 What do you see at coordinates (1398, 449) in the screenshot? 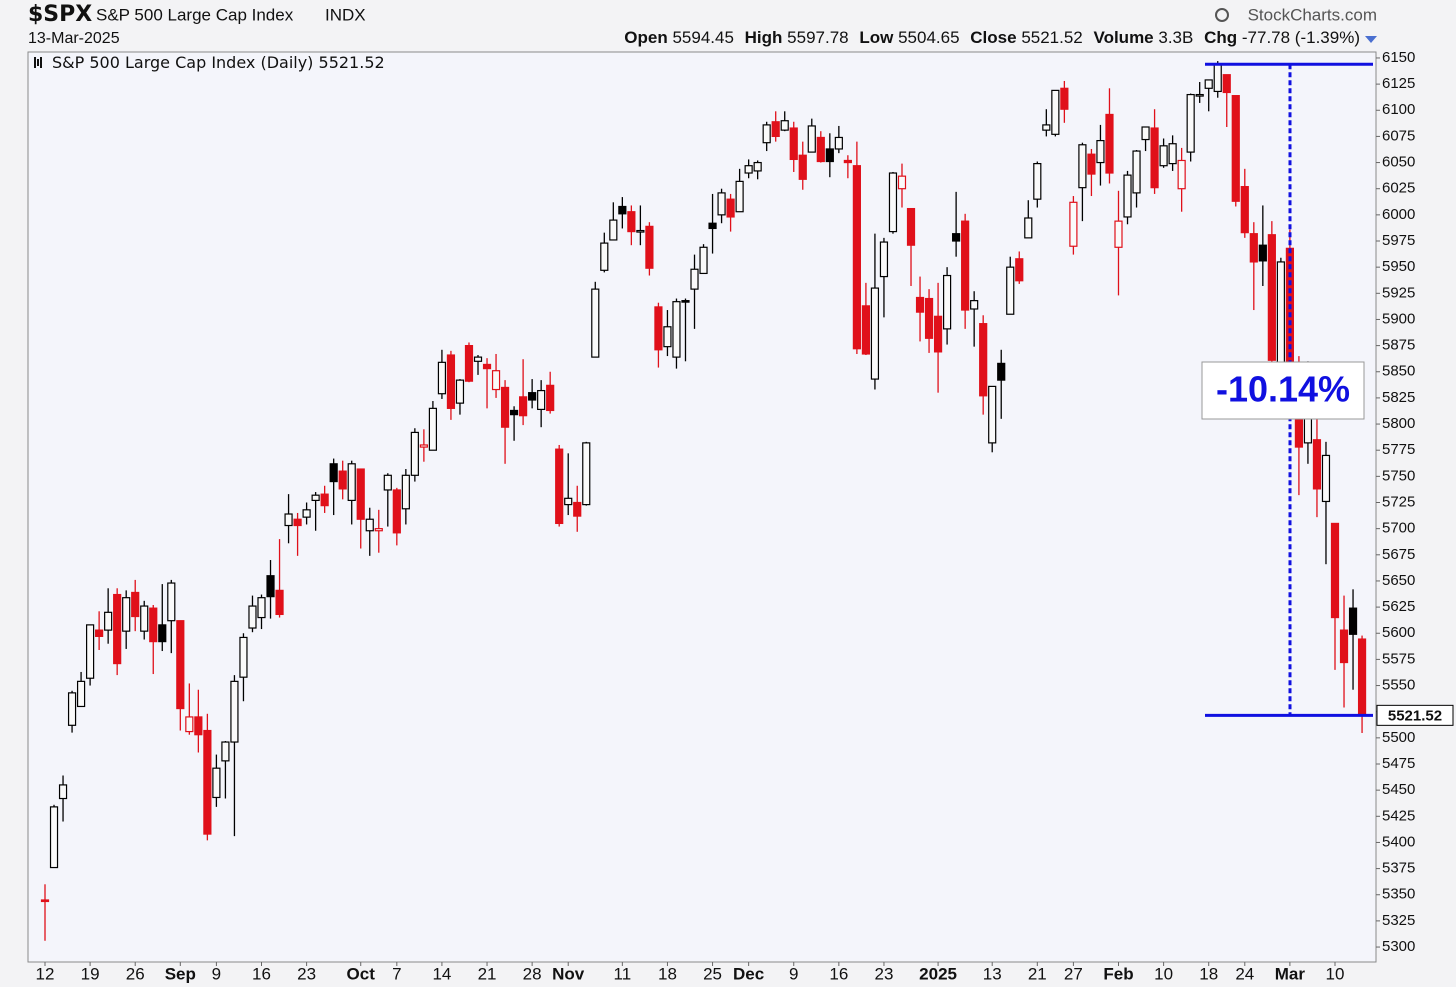
I see `y-tick-label: 5775` at bounding box center [1398, 449].